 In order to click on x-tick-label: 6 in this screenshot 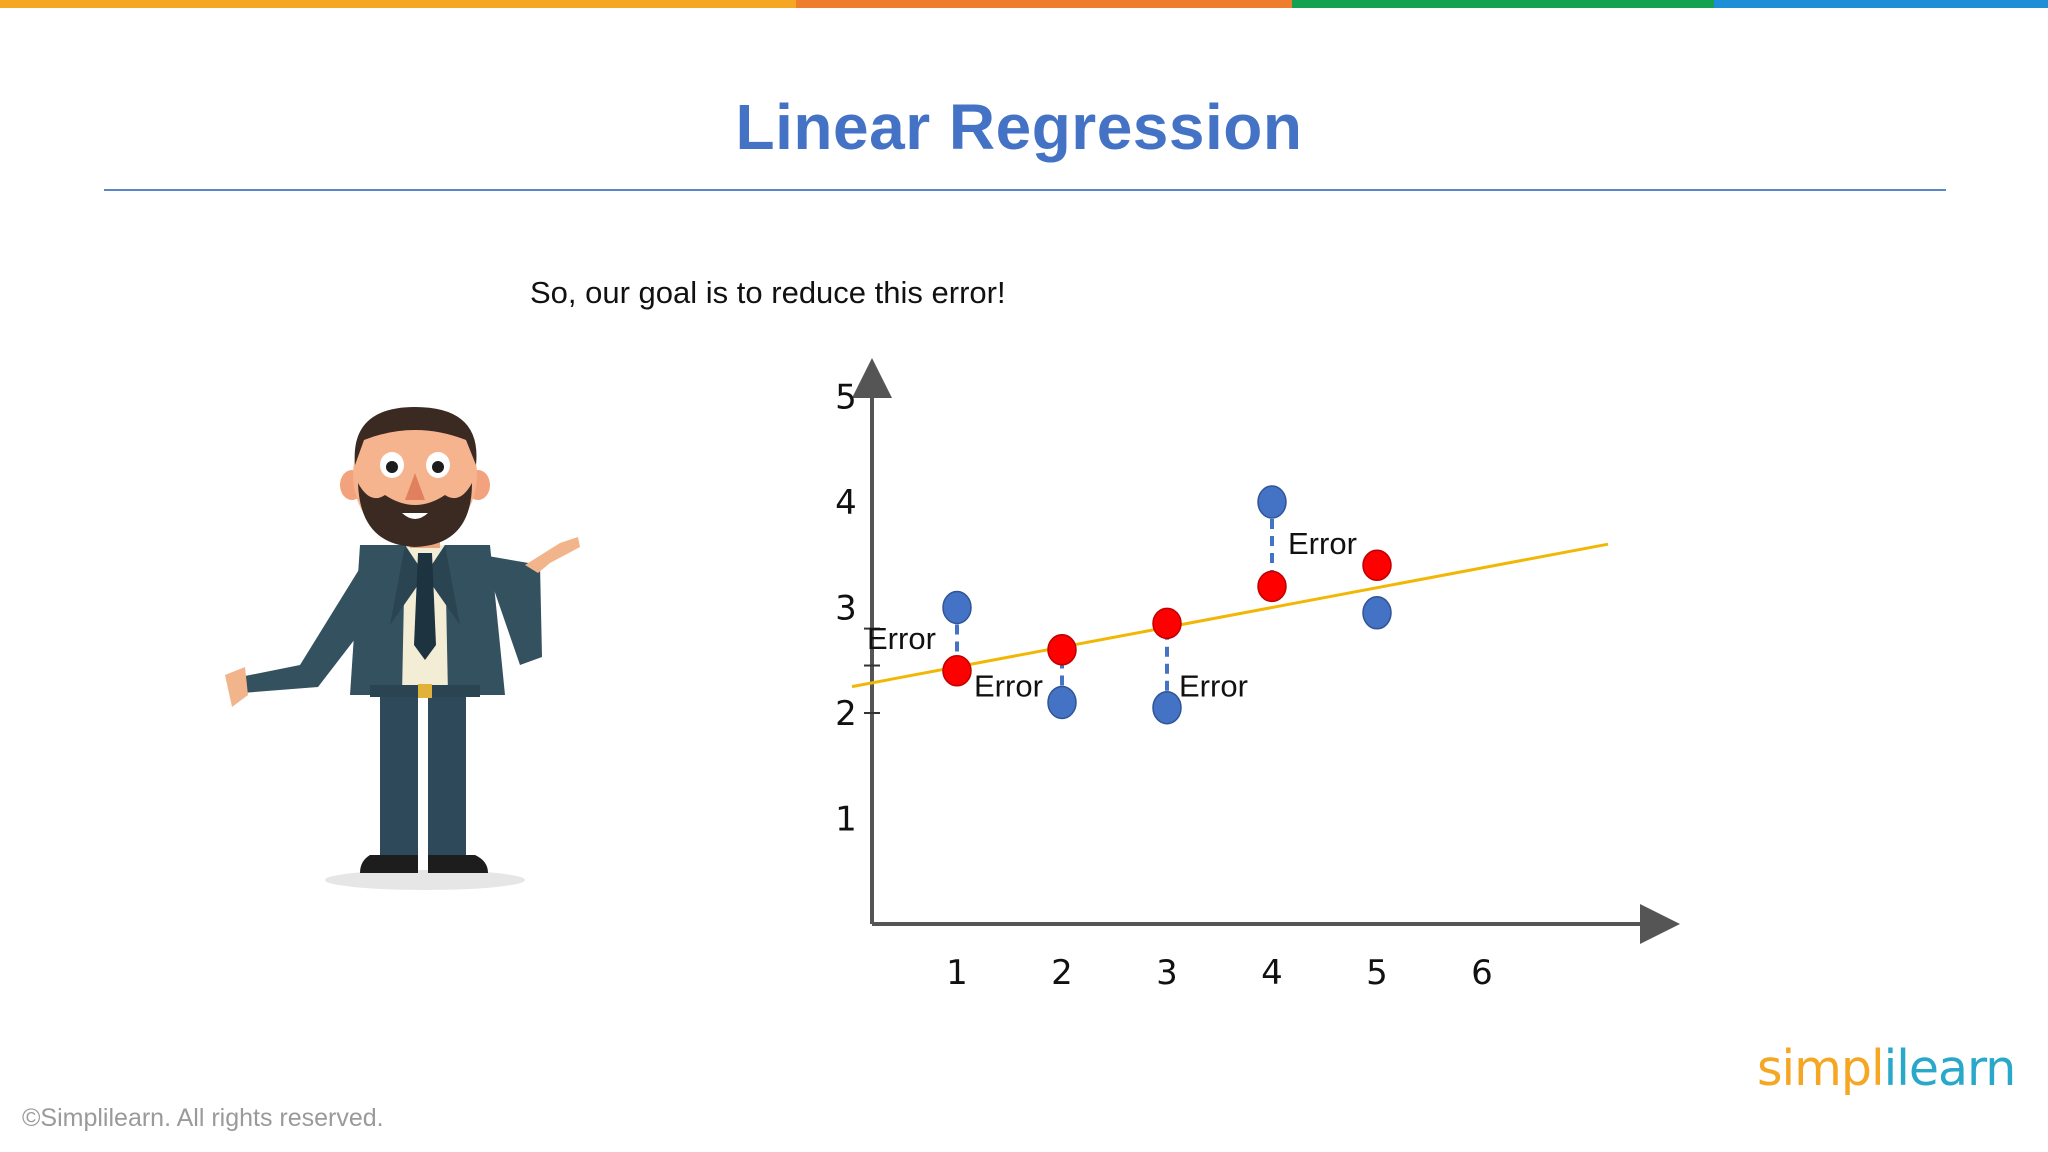, I will do `click(1482, 973)`.